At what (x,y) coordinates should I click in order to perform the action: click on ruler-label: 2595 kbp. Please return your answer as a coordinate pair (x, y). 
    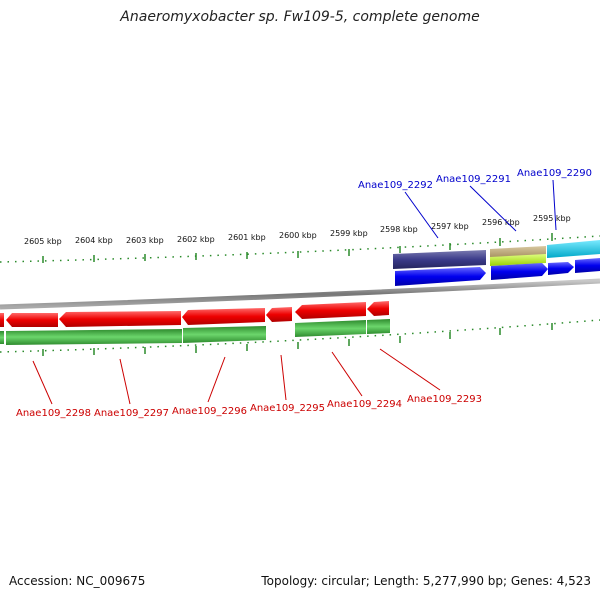
    Looking at the image, I should click on (552, 218).